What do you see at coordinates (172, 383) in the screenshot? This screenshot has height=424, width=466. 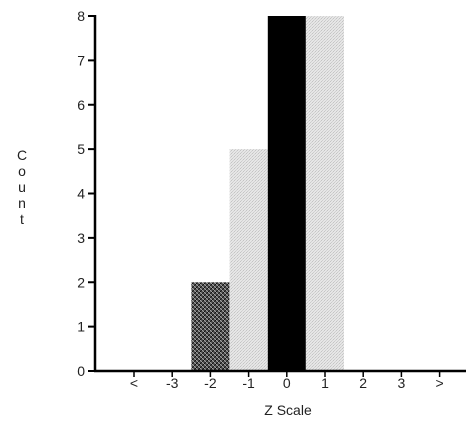 I see `x-tick-label--3: -3` at bounding box center [172, 383].